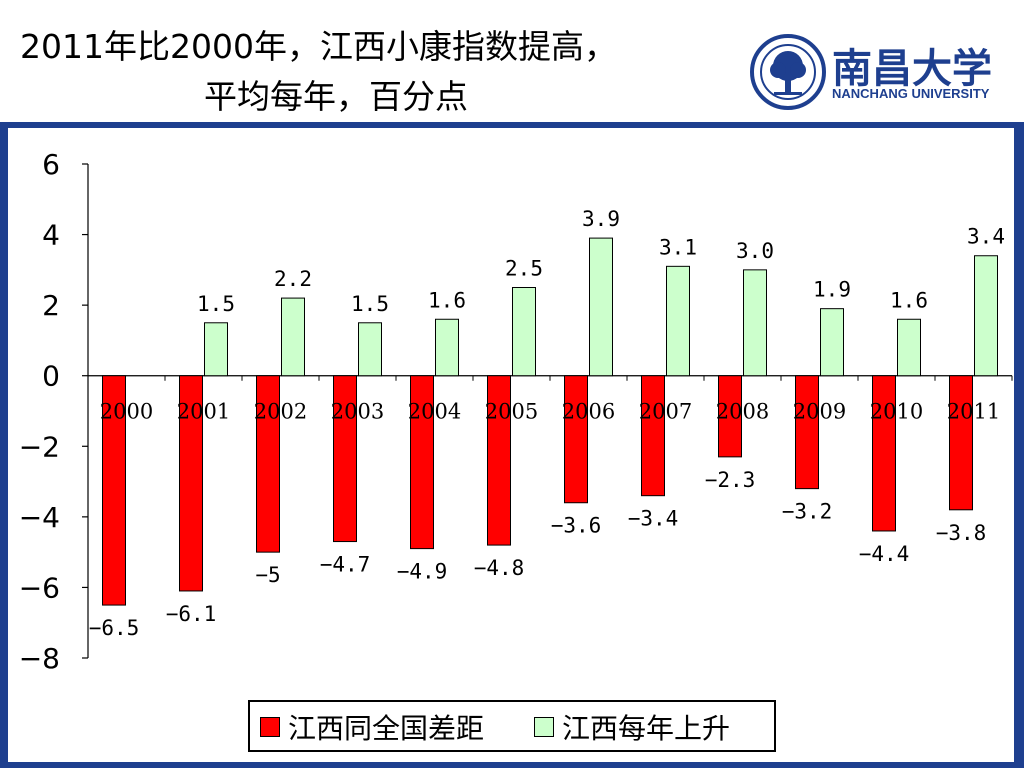 This screenshot has width=1024, height=768. I want to click on rise-bar-label: 2.5, so click(524, 269).